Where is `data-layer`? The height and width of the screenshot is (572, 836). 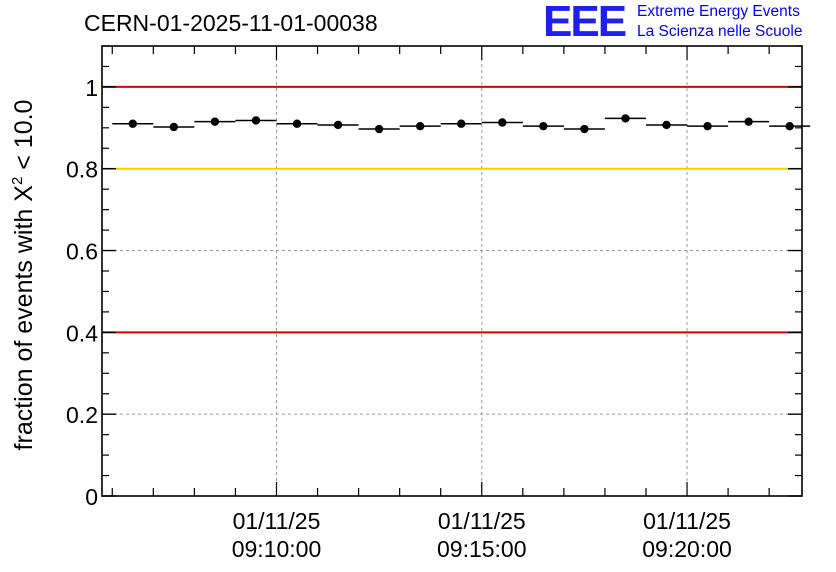
data-layer is located at coordinates (461, 124).